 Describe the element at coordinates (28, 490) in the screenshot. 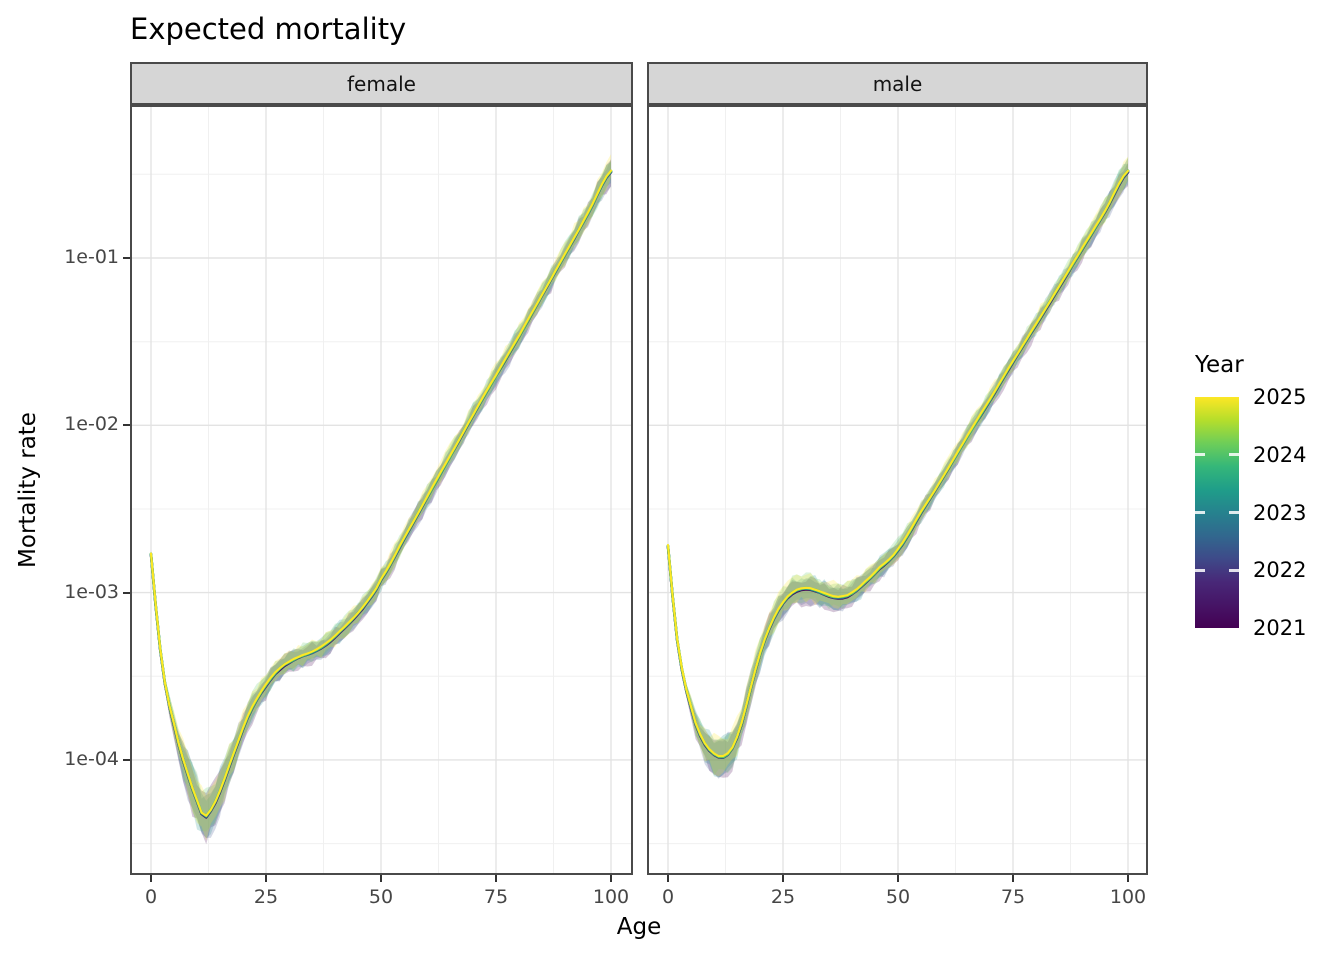

I see `y-axis-title: Mortality rate` at that location.